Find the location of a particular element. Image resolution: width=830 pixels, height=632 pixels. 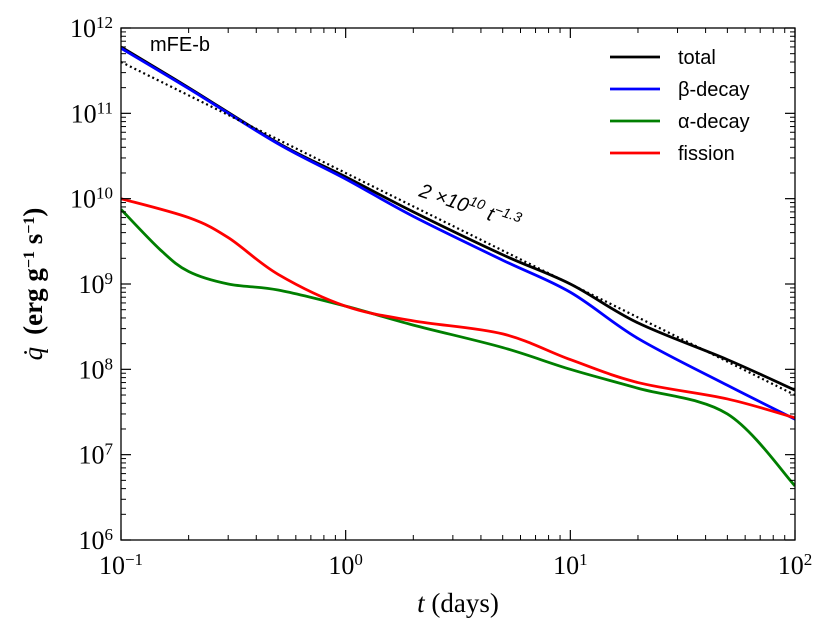

legend-label-total: total is located at coordinates (697, 58).